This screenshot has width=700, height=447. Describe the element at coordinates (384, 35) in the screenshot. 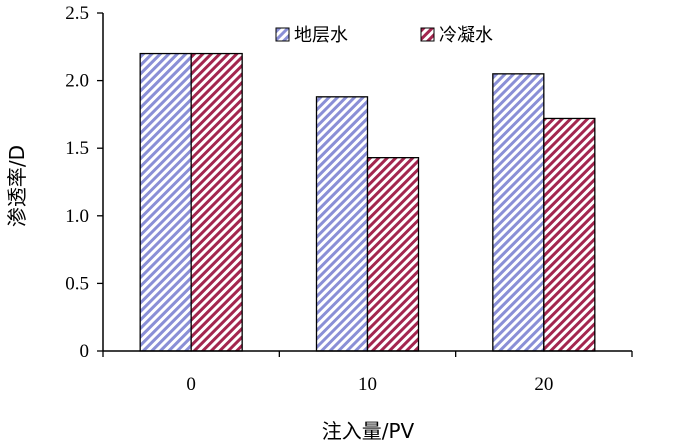

I see `legend: 地层水 冷凝水` at that location.